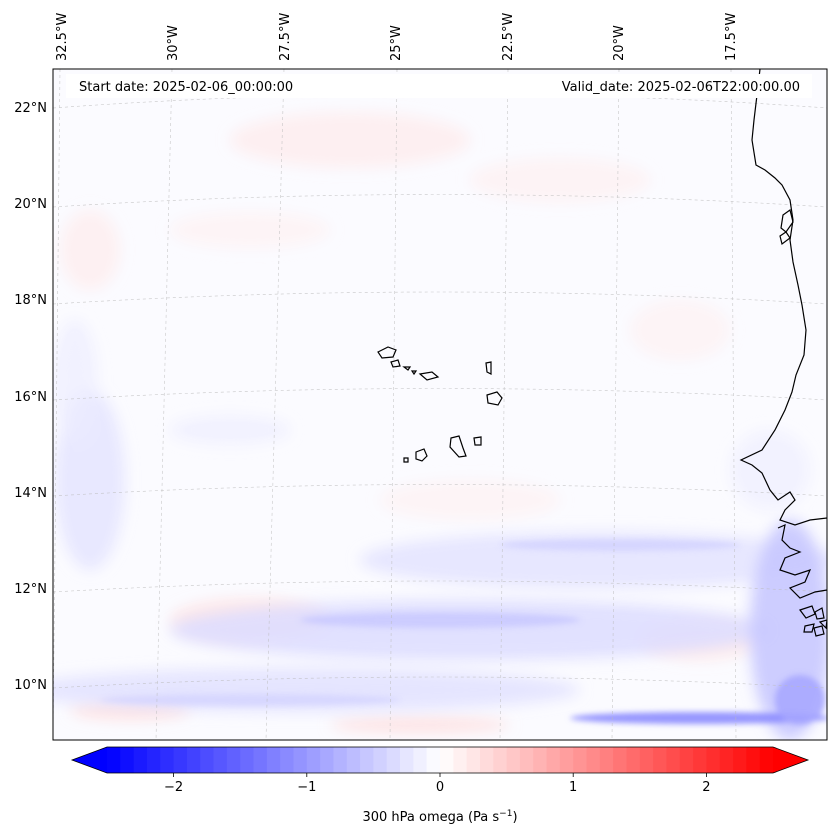 This screenshot has width=837, height=839. Describe the element at coordinates (89, 760) in the screenshot. I see `colorbar-min-extension` at that location.